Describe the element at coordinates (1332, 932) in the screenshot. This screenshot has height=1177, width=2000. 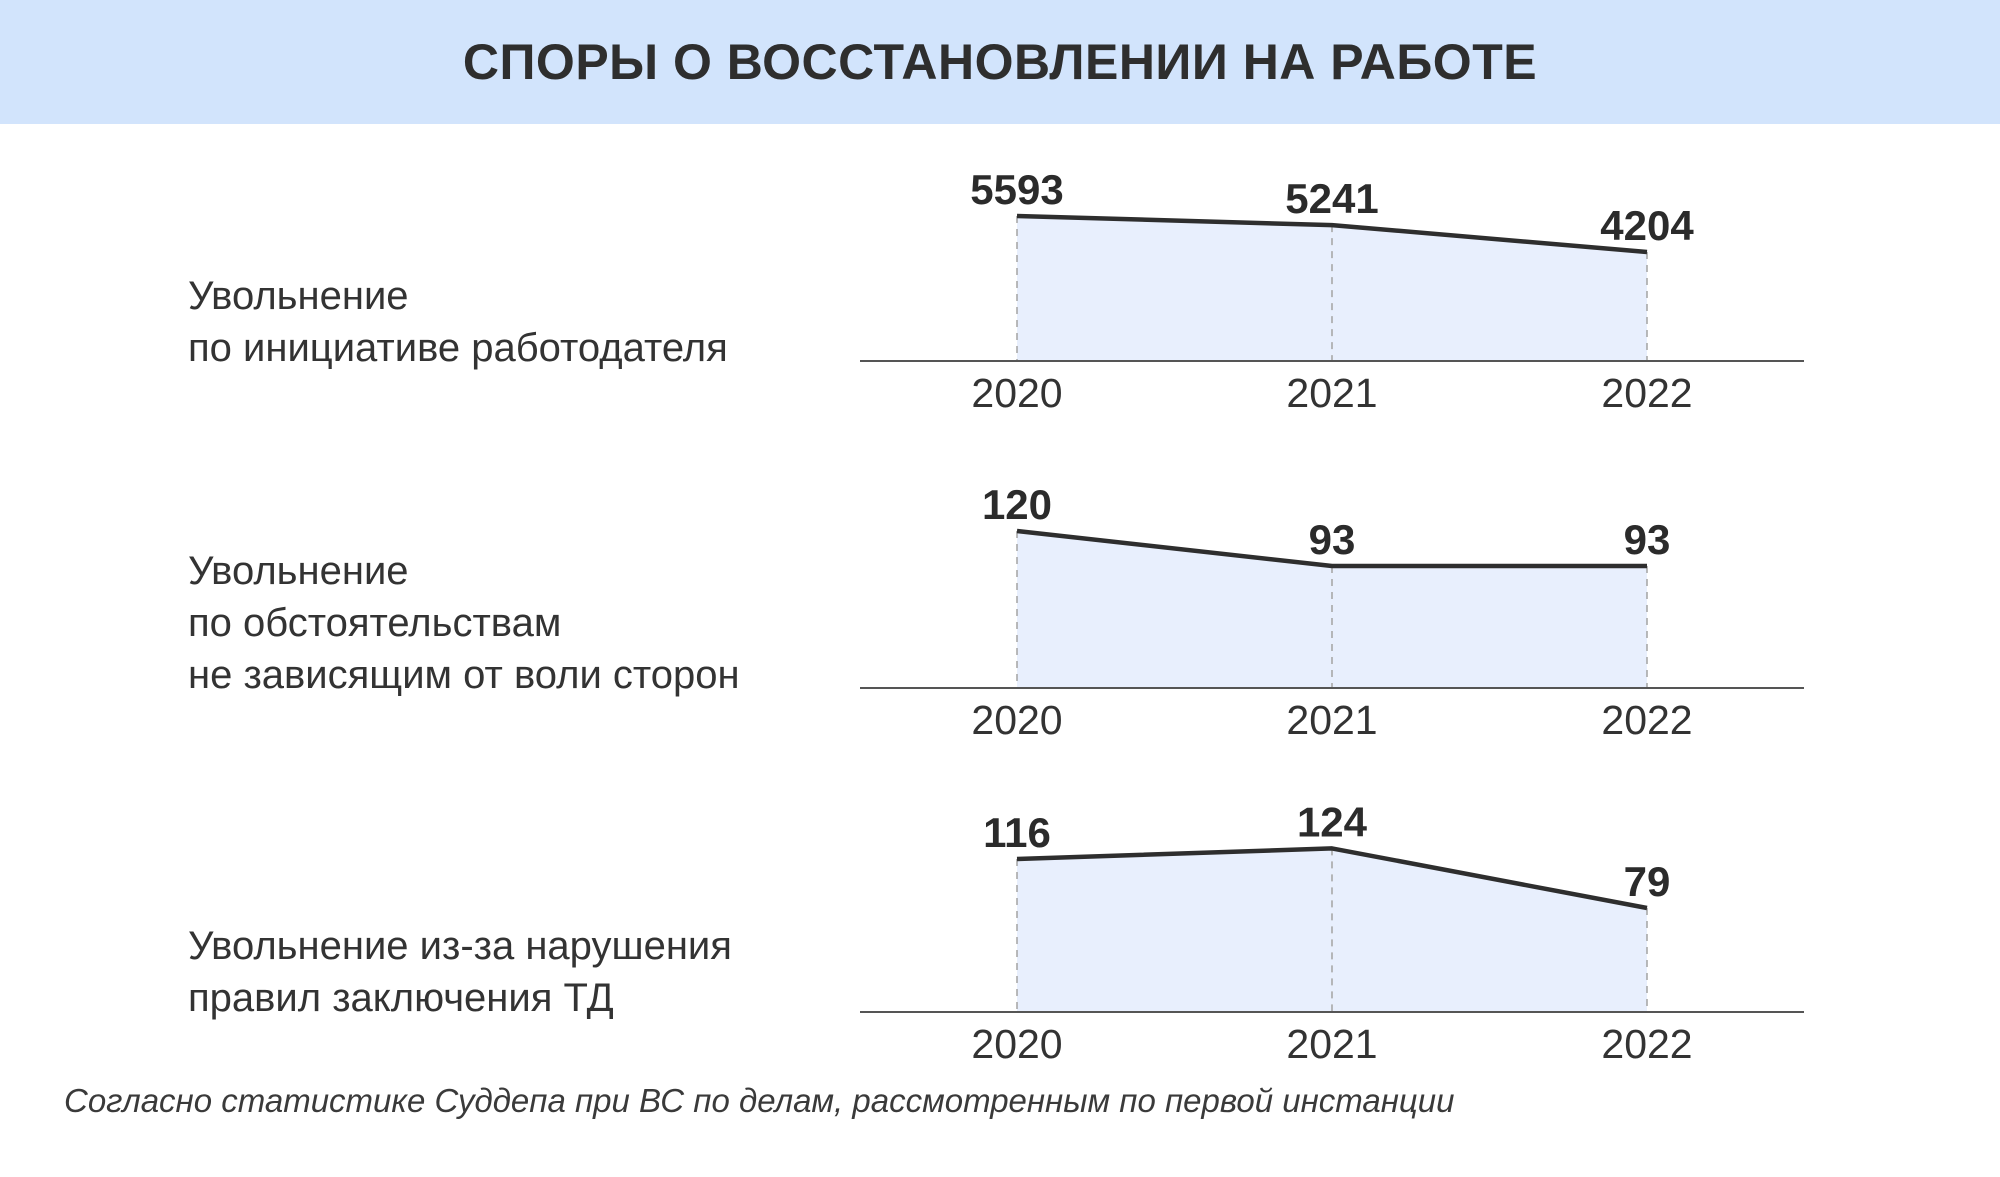
I see `chart-3: 116 124 79 2020 2021 2022` at that location.